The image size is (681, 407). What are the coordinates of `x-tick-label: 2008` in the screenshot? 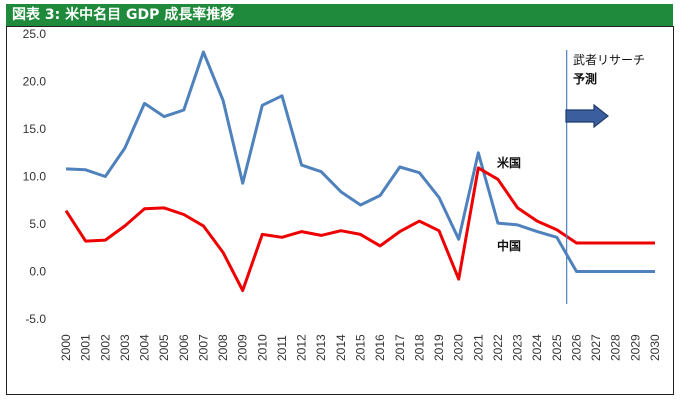 It's located at (223, 347).